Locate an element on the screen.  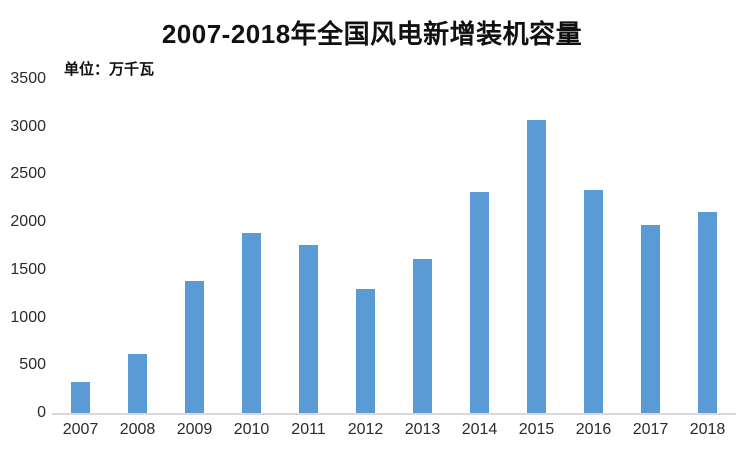
bar-2015 is located at coordinates (536, 266).